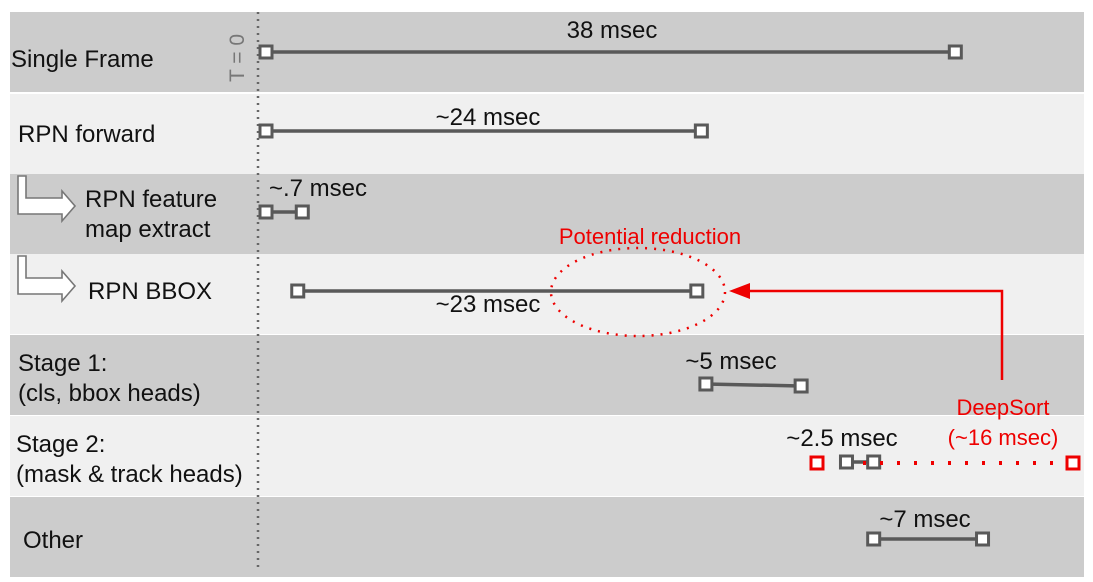 Image resolution: width=1093 pixels, height=582 pixels. Describe the element at coordinates (60, 444) in the screenshot. I see `row-label-stage-2: Stage 2:` at that location.